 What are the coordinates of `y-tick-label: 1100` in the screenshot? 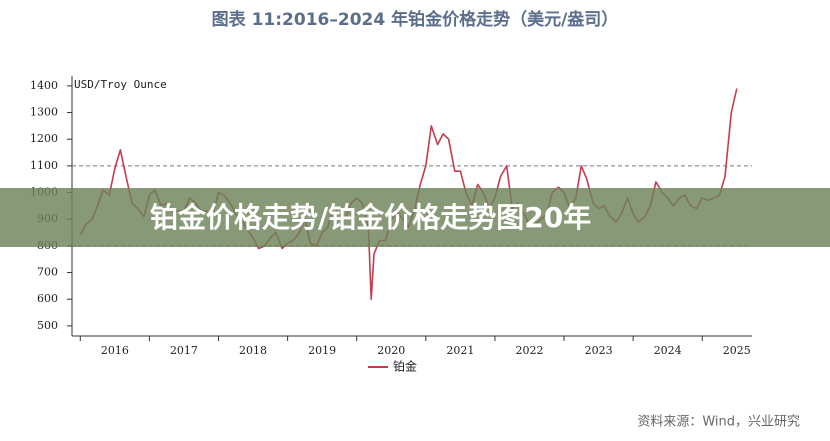 It's located at (44, 165).